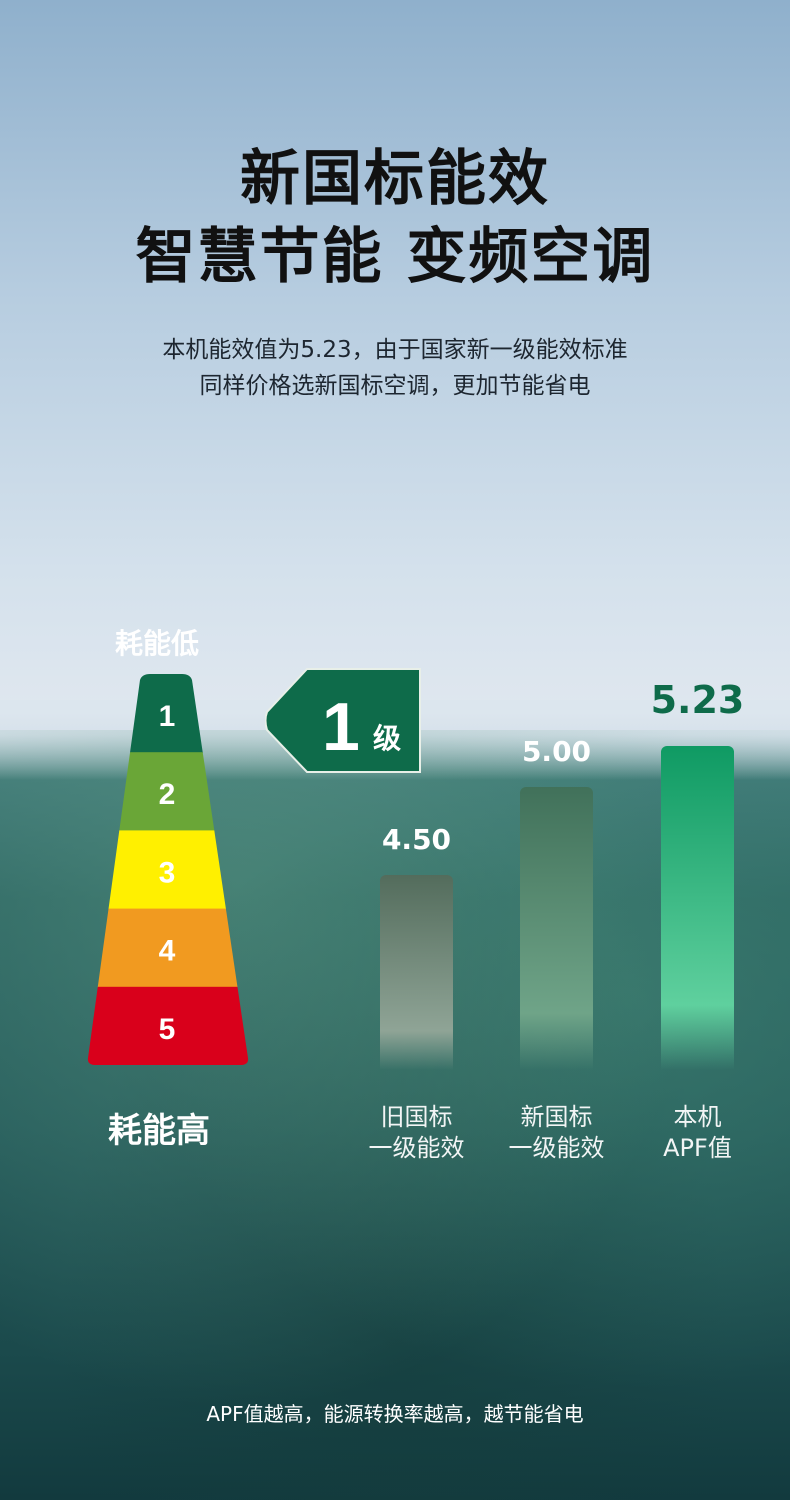 The width and height of the screenshot is (790, 1500). What do you see at coordinates (157, 643) in the screenshot?
I see `low-consumption-label: 耗能低` at bounding box center [157, 643].